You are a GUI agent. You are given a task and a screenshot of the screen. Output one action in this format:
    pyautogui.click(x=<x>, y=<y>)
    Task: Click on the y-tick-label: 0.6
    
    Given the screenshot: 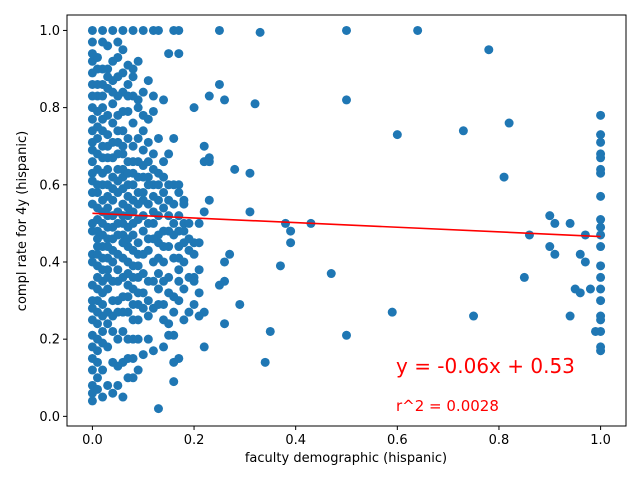 What is the action you would take?
    pyautogui.click(x=49, y=185)
    